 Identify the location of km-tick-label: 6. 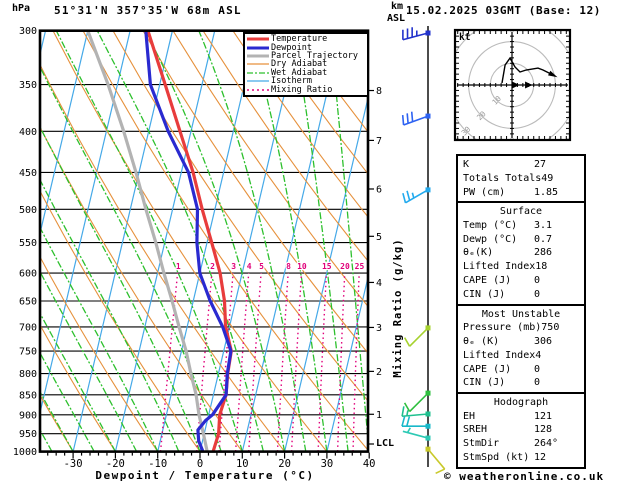
(379, 189).